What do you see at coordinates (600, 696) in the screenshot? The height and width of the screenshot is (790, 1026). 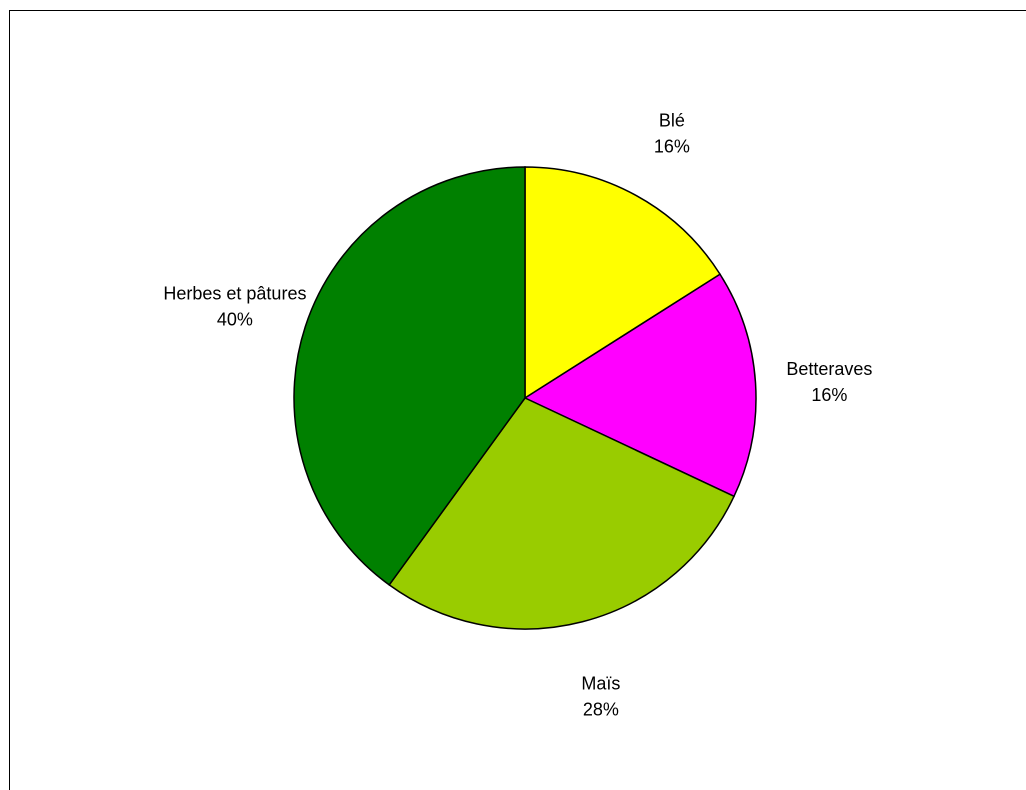 I see `pie-label-mais: Maïs 28%` at bounding box center [600, 696].